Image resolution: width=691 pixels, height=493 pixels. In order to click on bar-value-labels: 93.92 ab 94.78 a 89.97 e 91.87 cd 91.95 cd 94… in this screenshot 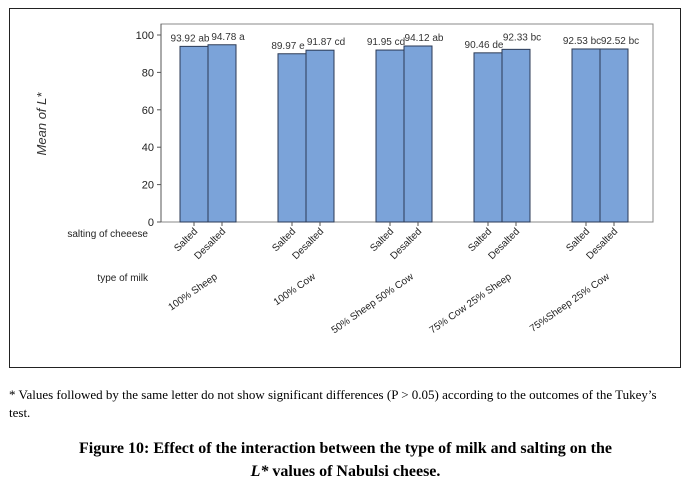, I will do `click(405, 42)`.